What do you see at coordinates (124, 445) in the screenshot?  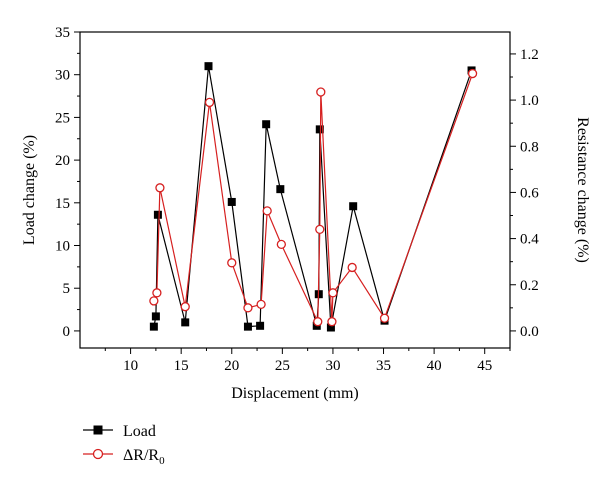 I see `legend: Load ΔR/R0` at bounding box center [124, 445].